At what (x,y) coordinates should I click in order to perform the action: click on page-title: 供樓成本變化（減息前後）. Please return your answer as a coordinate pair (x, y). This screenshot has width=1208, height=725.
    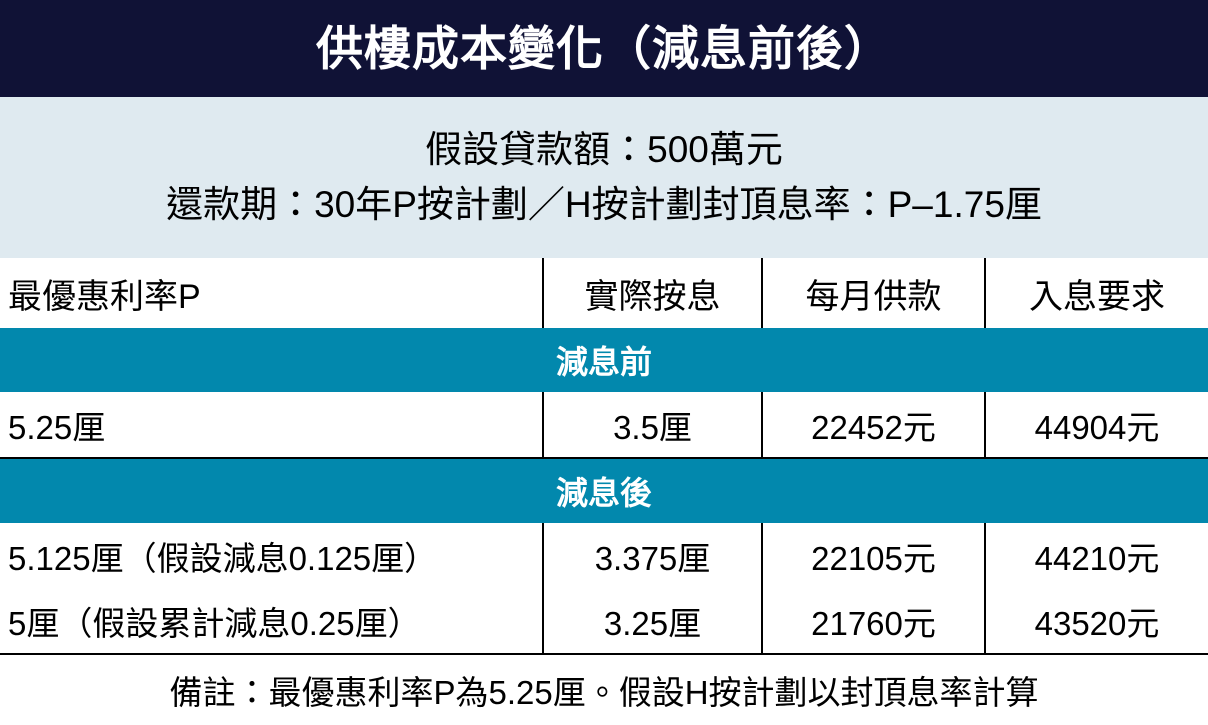
    Looking at the image, I should click on (604, 48).